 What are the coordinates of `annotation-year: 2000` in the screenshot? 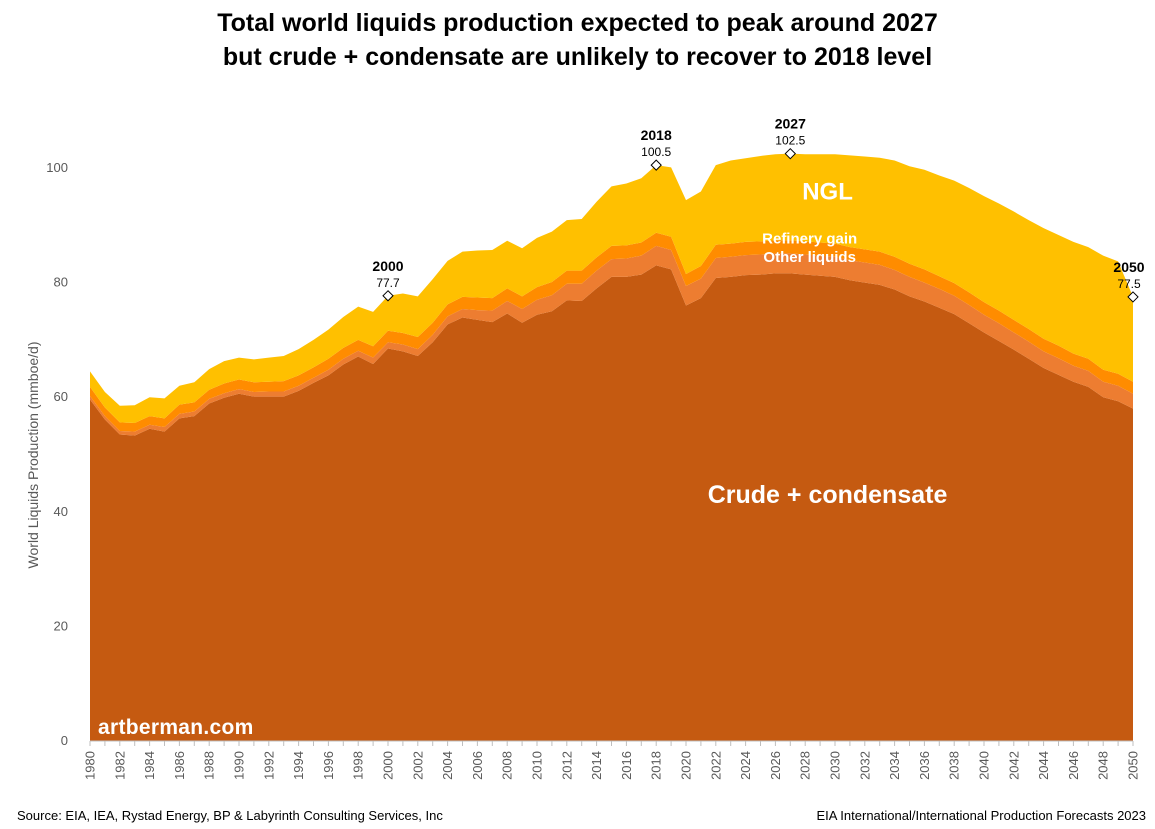 It's located at (387, 266).